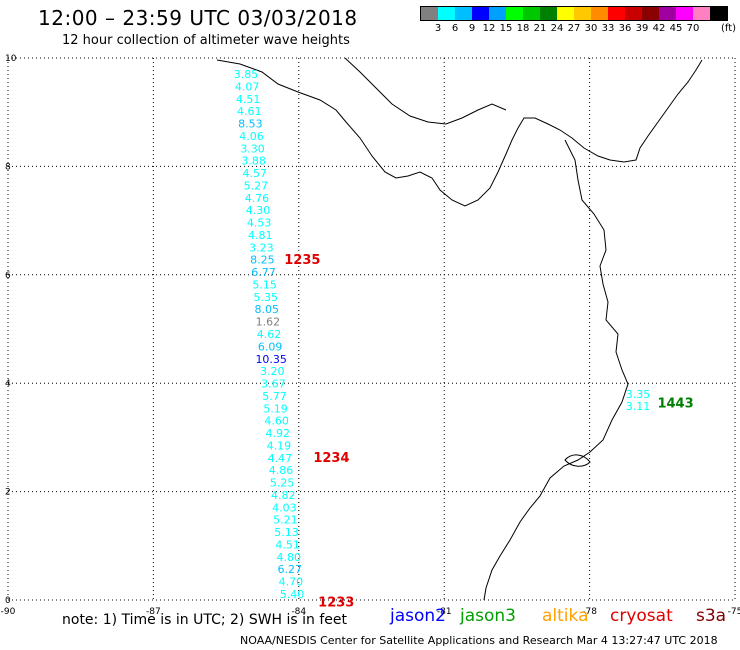 The width and height of the screenshot is (740, 650). What do you see at coordinates (278, 433) in the screenshot?
I see `swh-value: 4.92` at bounding box center [278, 433].